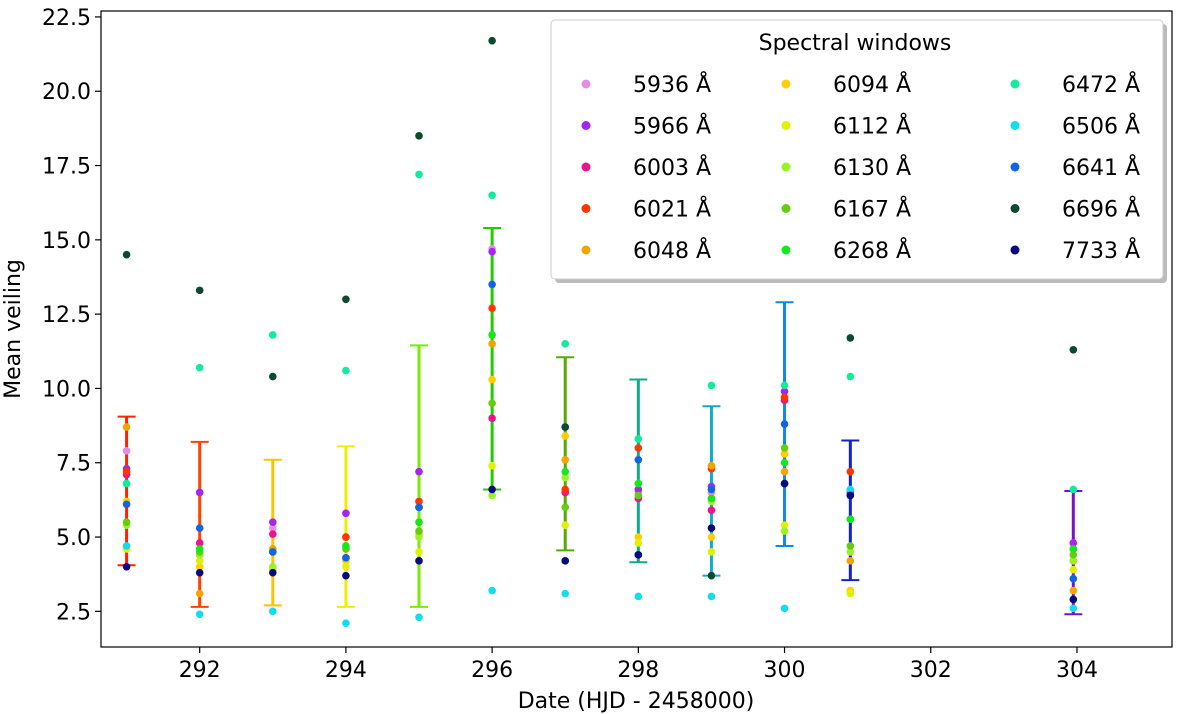 The height and width of the screenshot is (714, 1200). Describe the element at coordinates (931, 670) in the screenshot. I see `x-tick-label: 302` at that location.